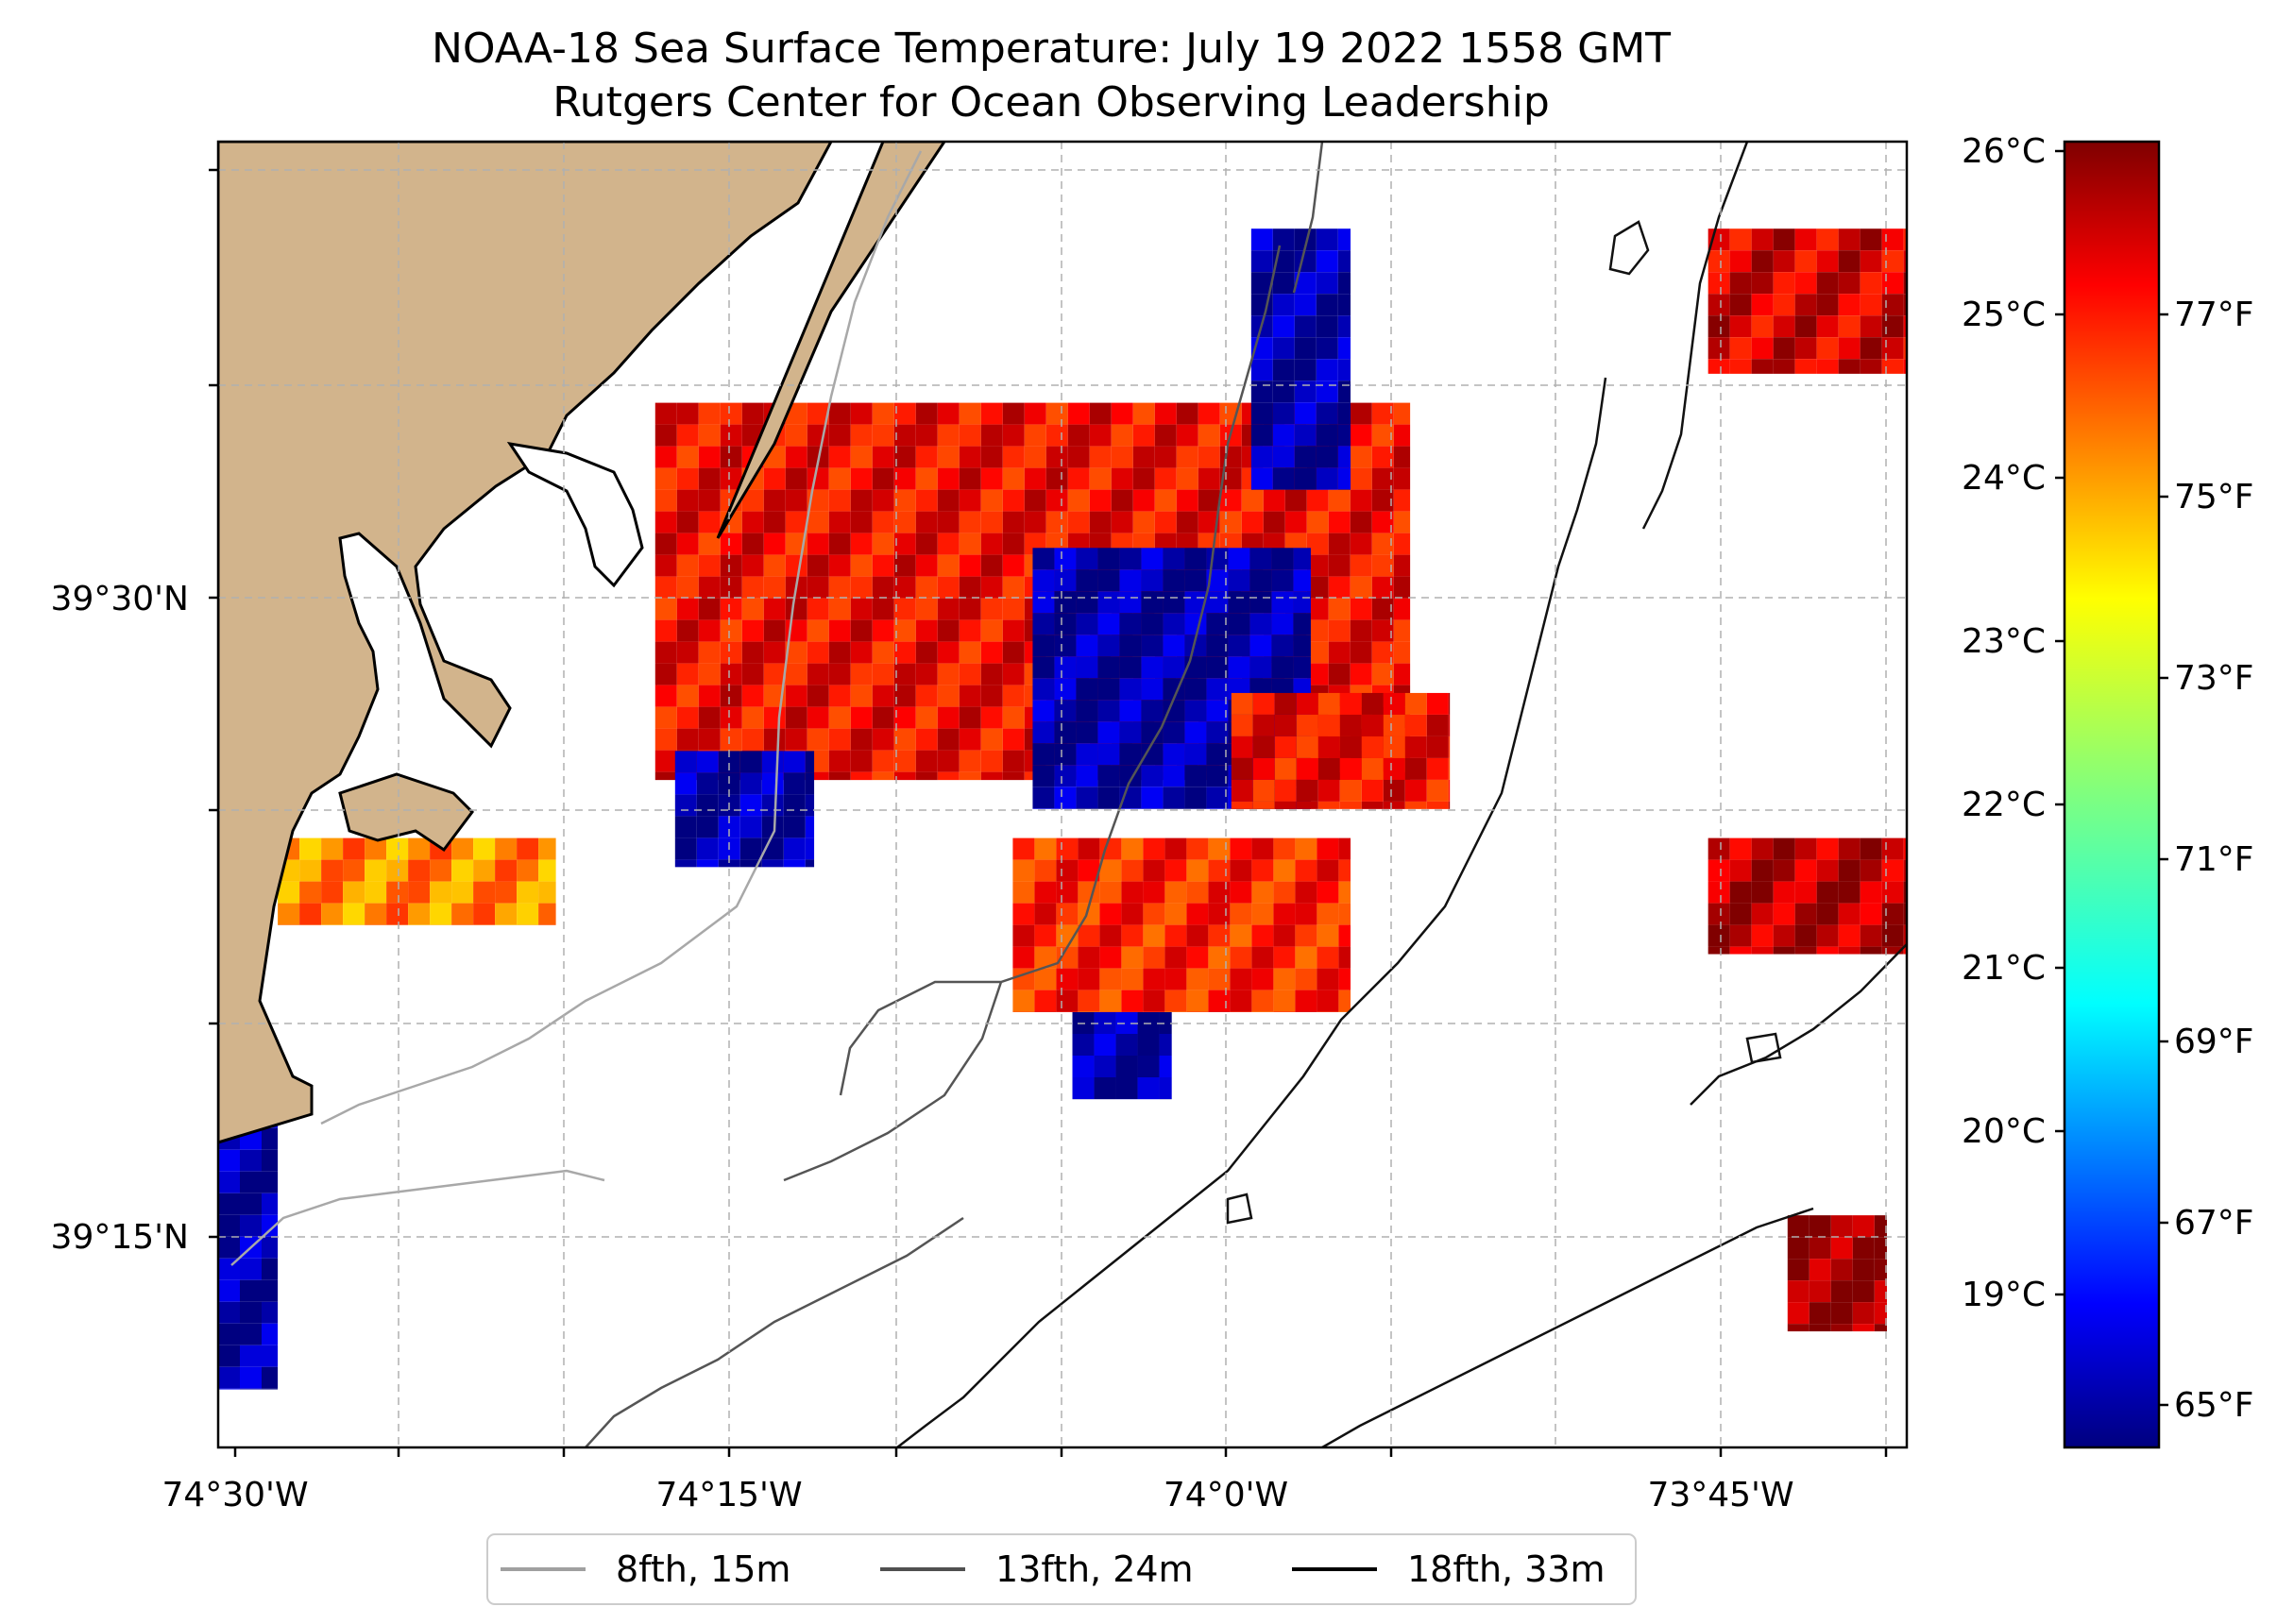 The width and height of the screenshot is (2294, 1624). I want to click on colorbar-gradient, so click(2112, 794).